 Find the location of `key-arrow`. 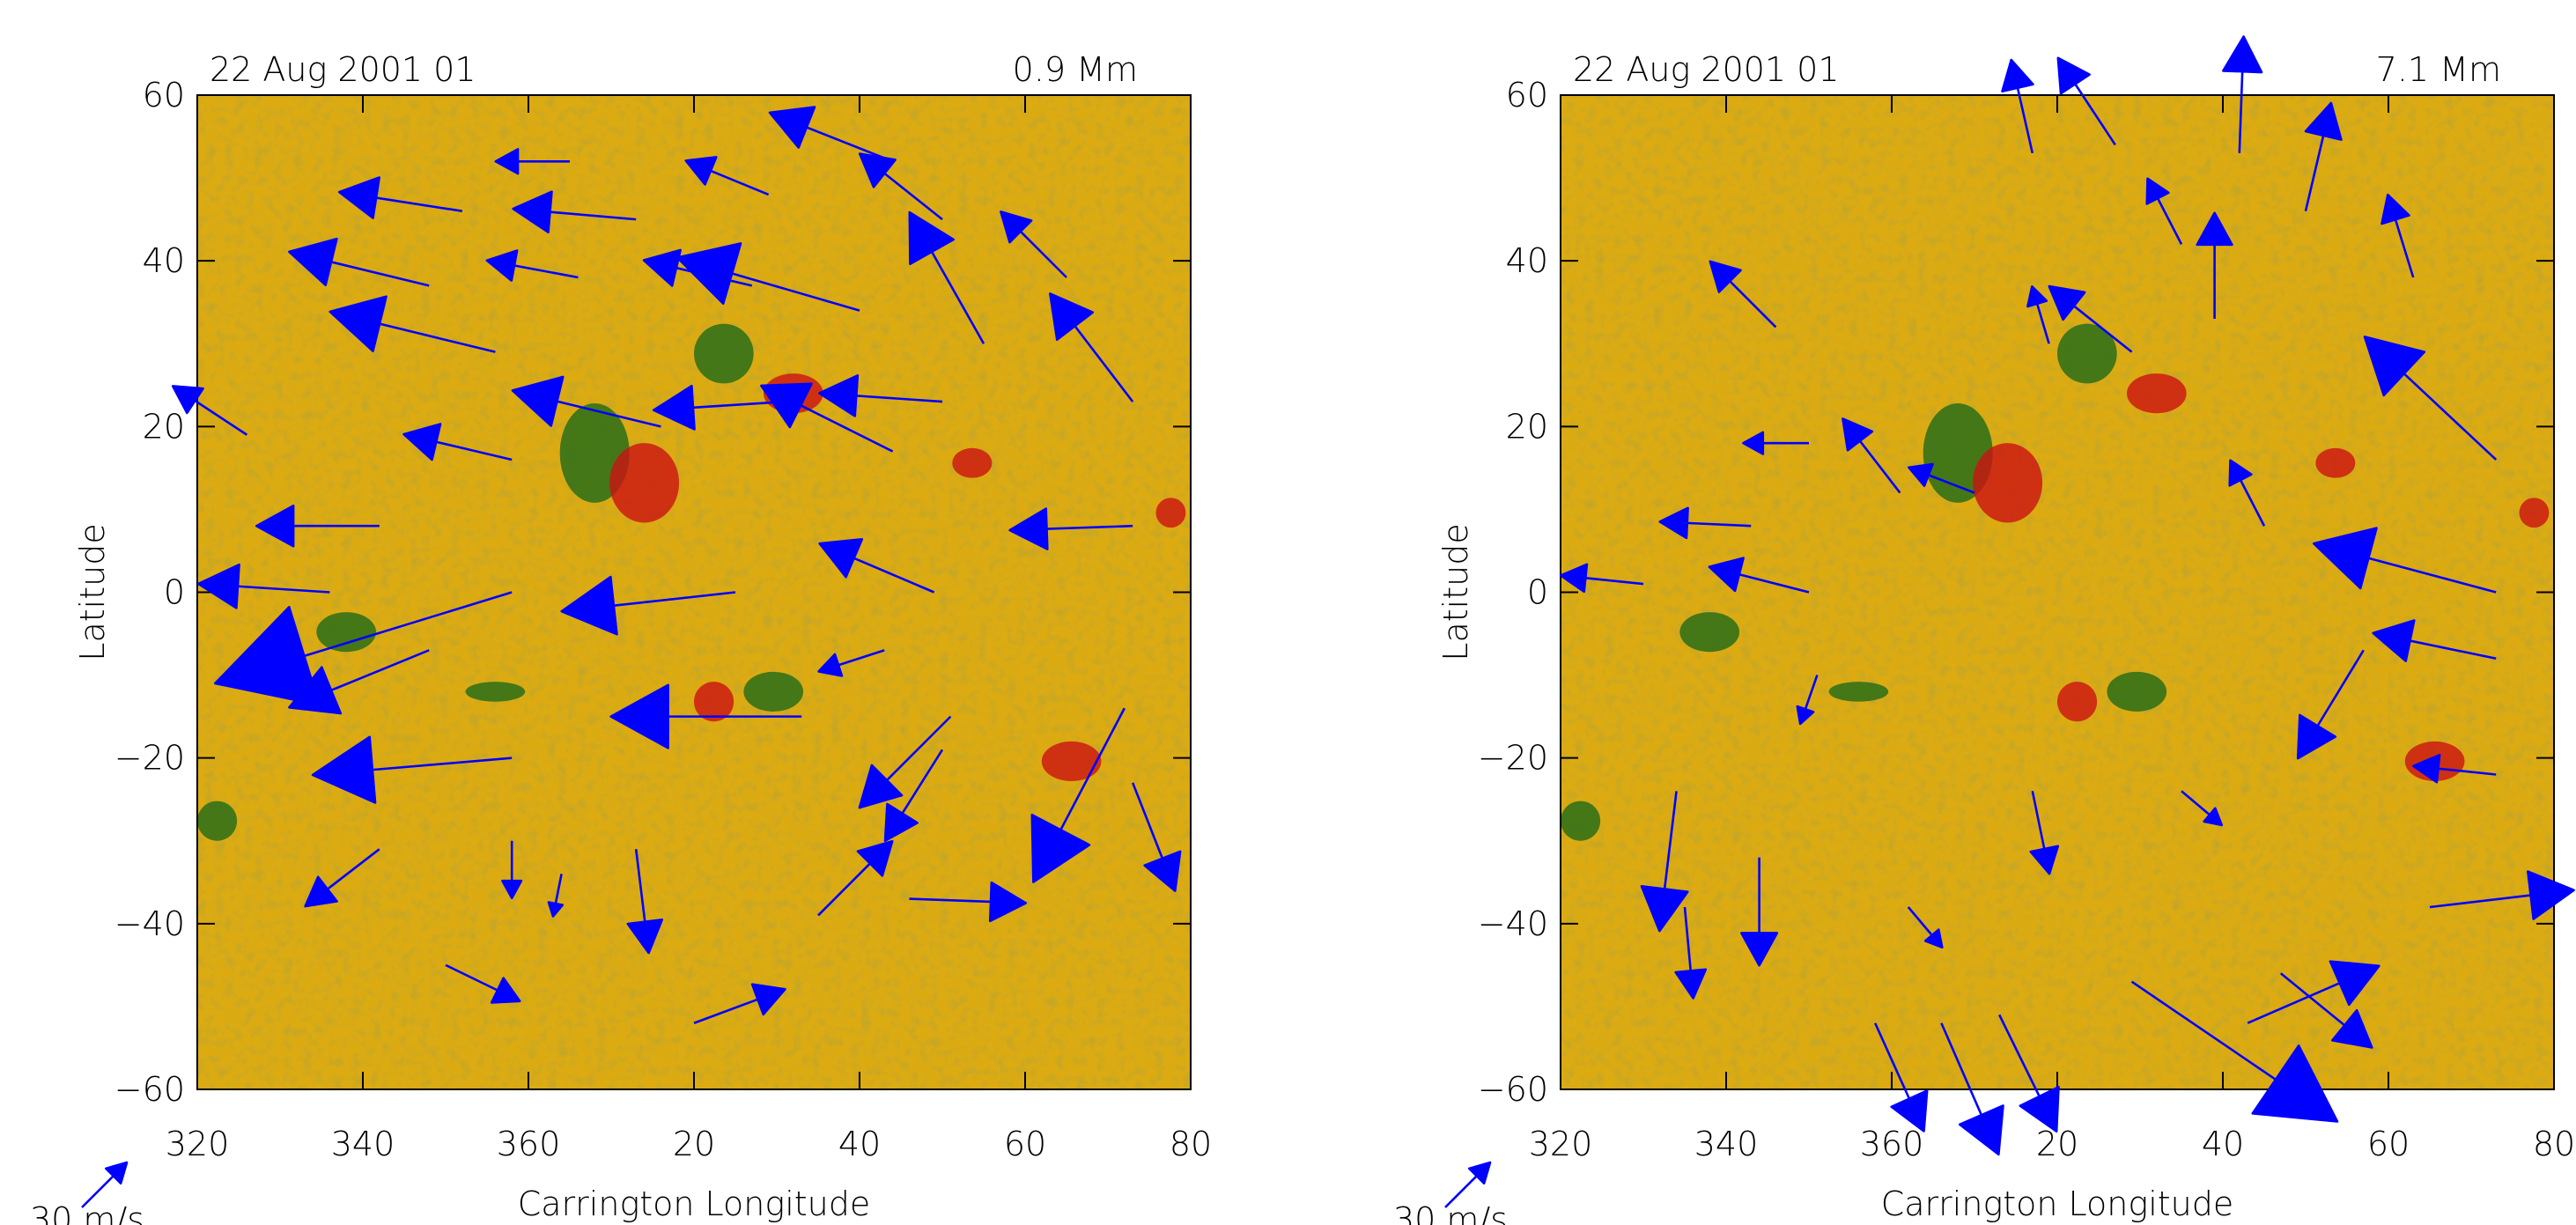

key-arrow is located at coordinates (105, 1185).